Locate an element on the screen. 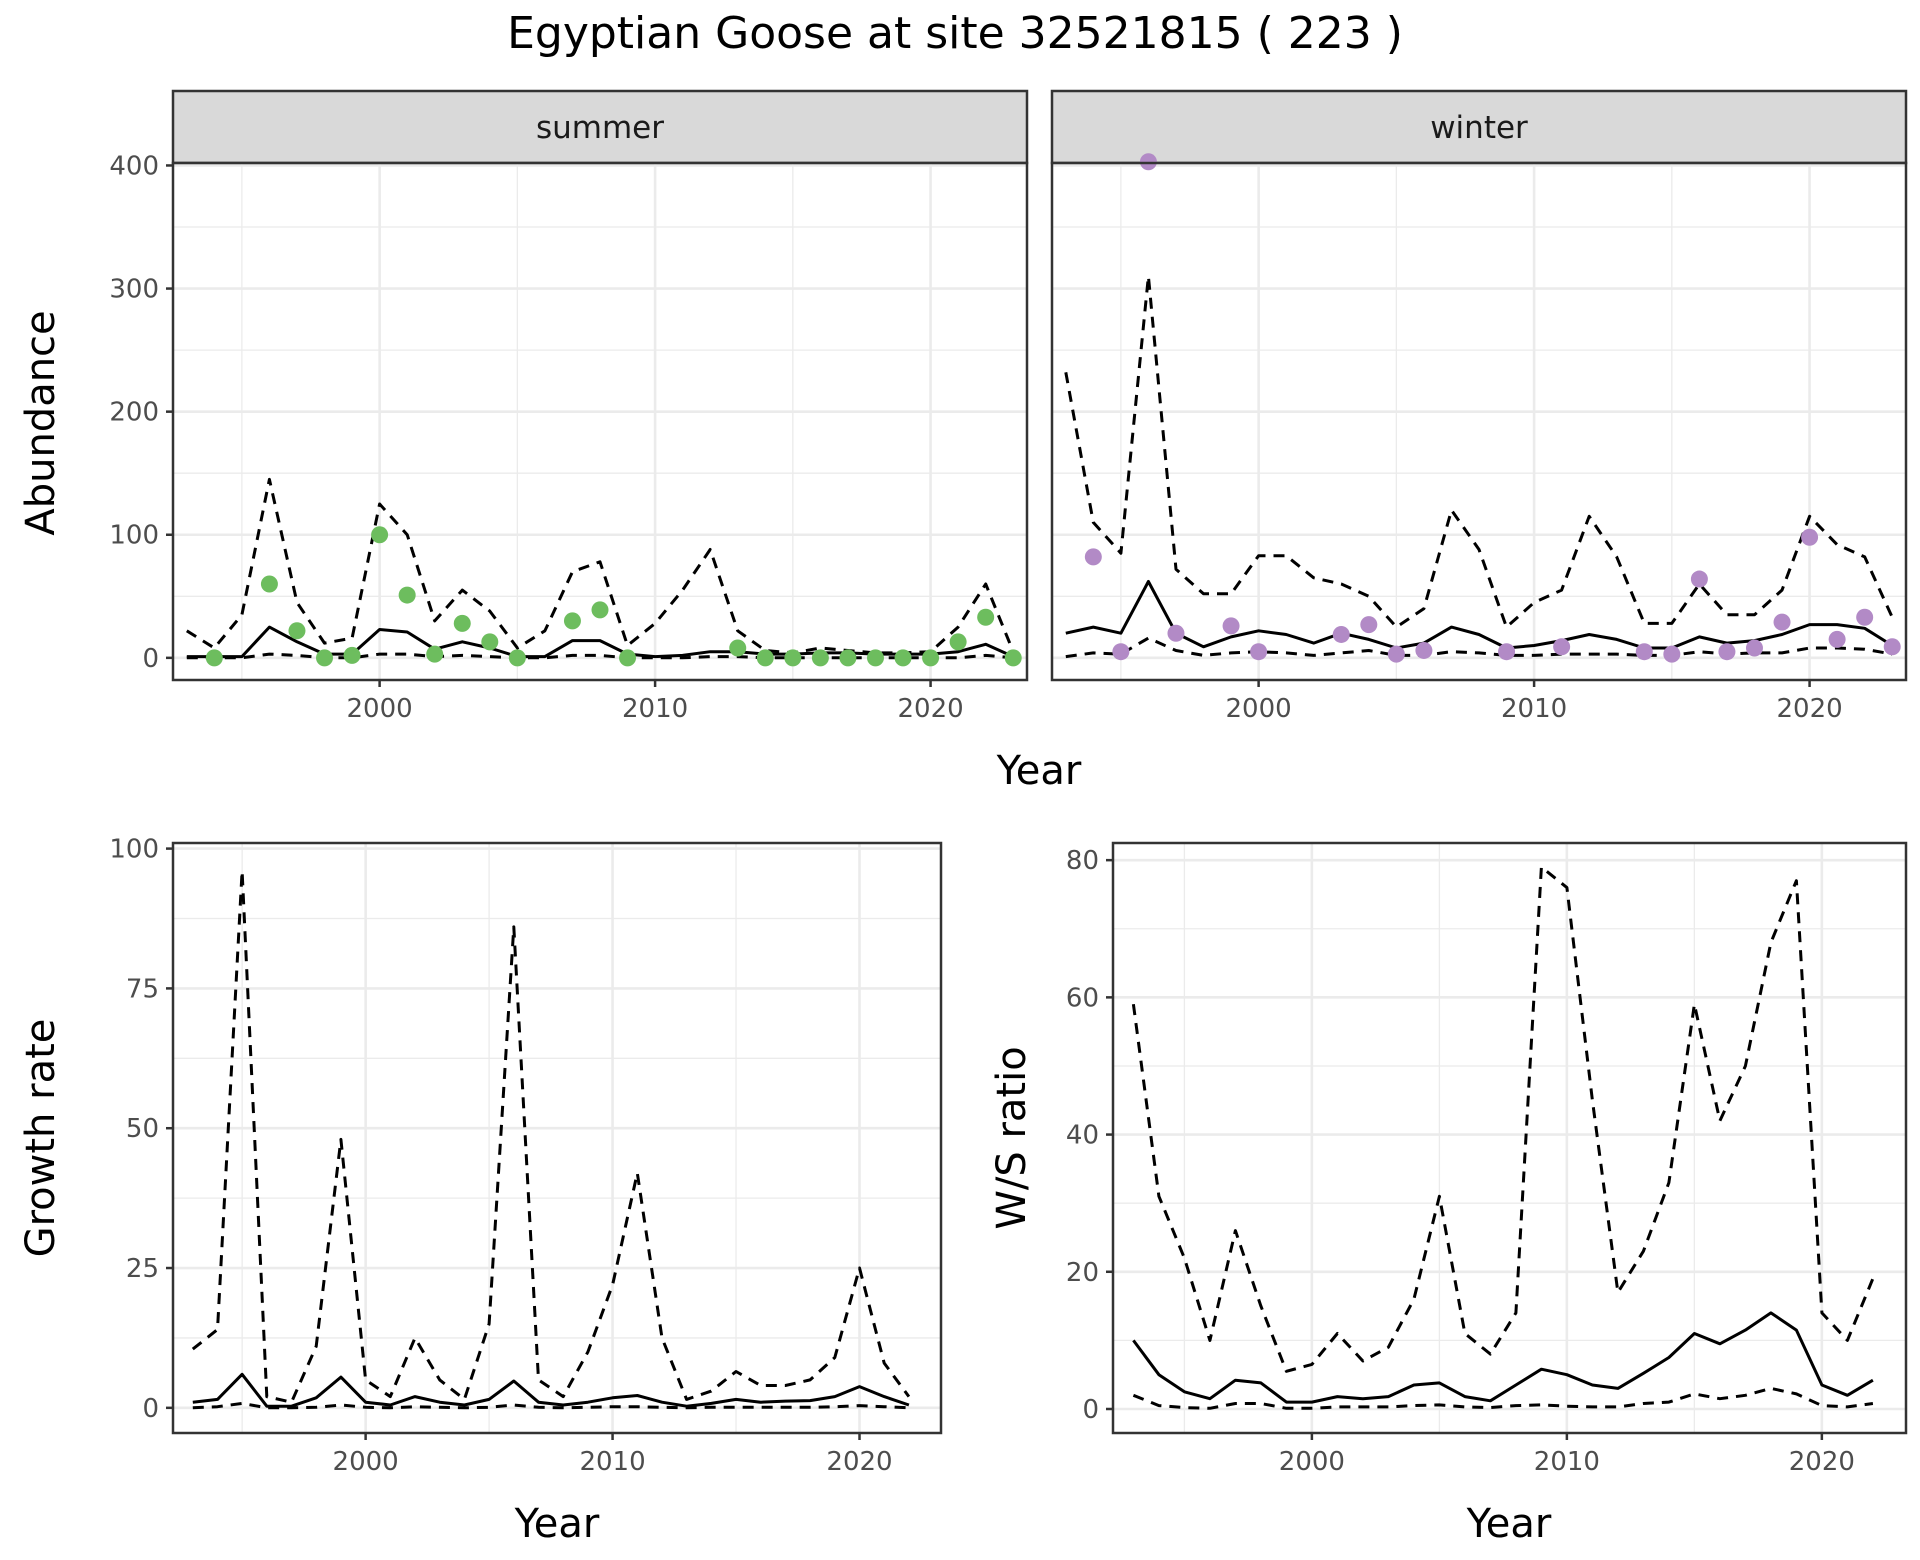  y-tick-label: 50 is located at coordinates (142, 1129).